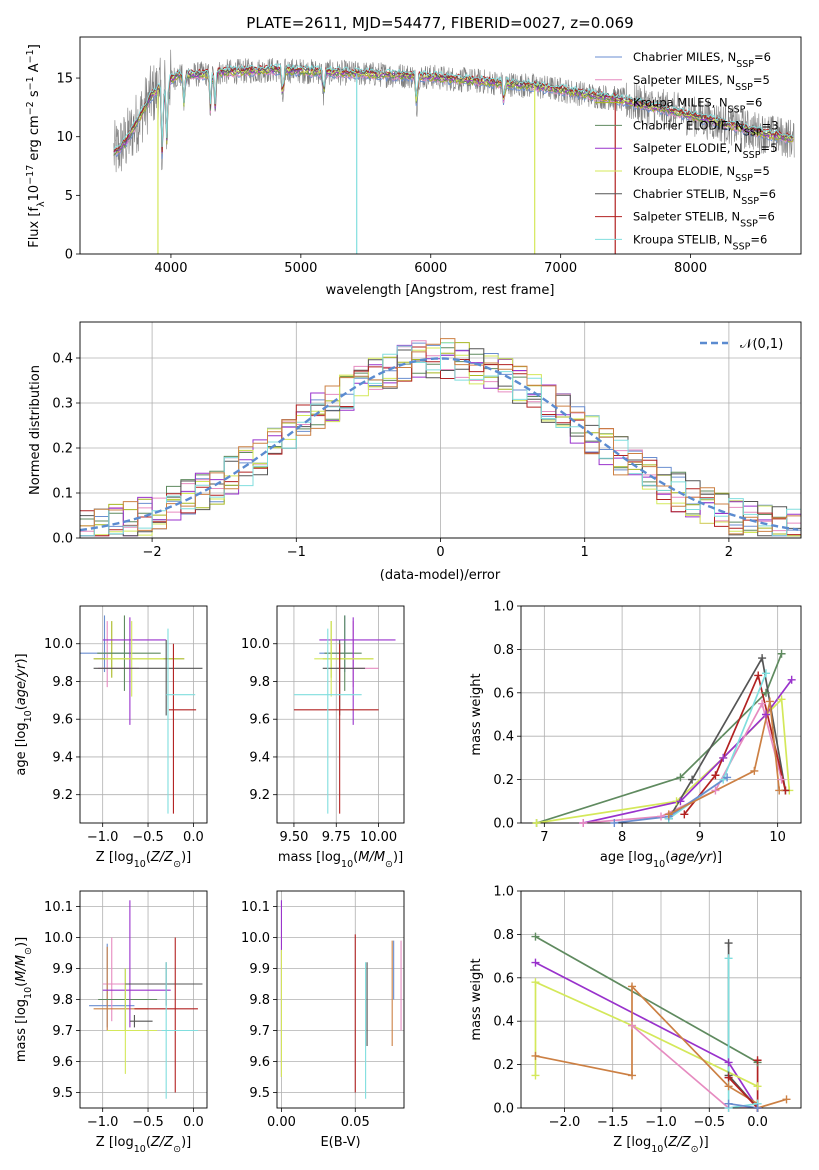 This screenshot has width=819, height=1170. What do you see at coordinates (430, 268) in the screenshot?
I see `x-tick-label: 6000` at bounding box center [430, 268].